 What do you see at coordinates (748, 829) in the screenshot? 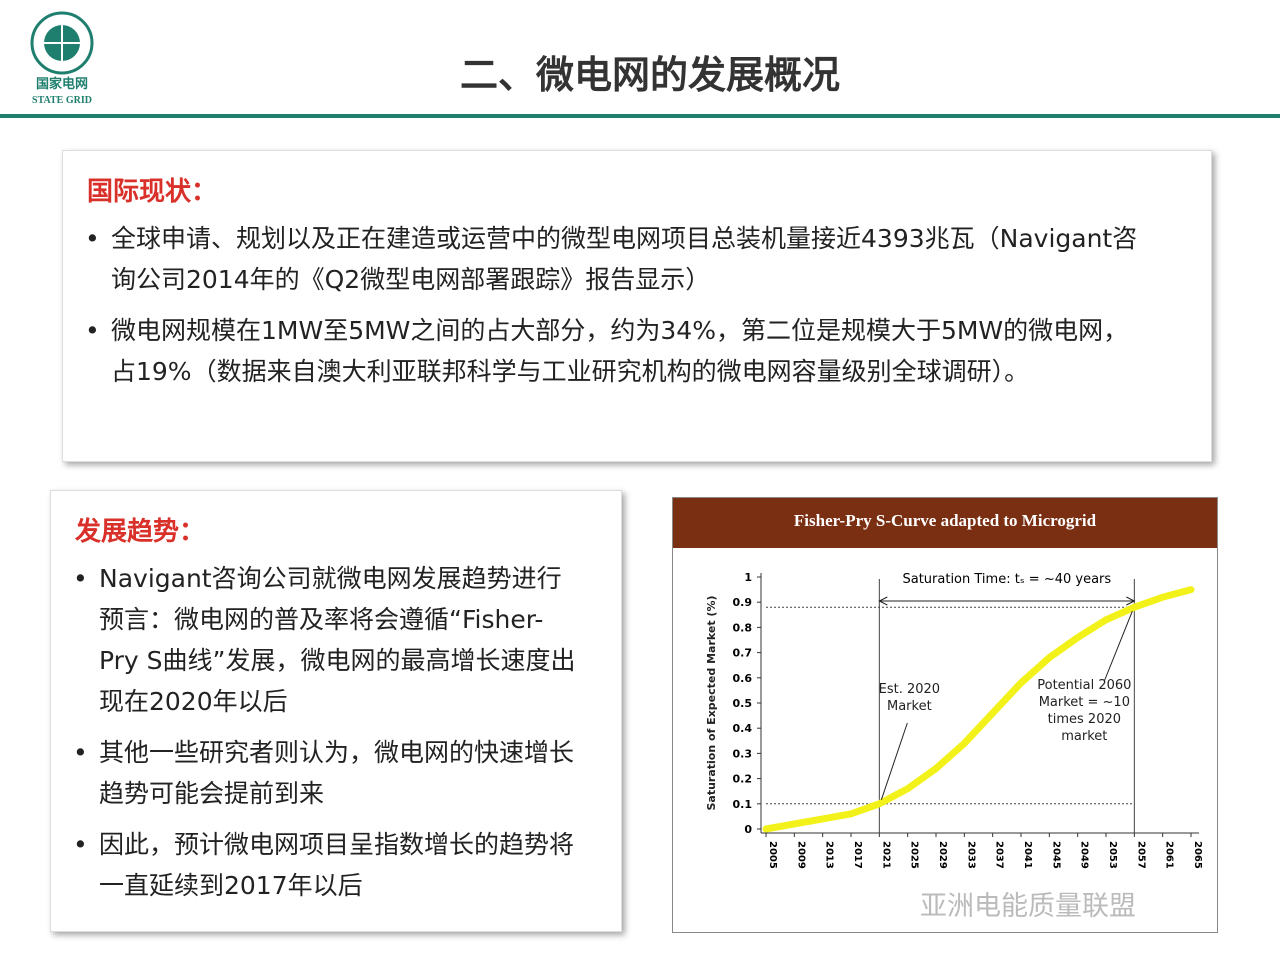
I see `y-tick-label: 0` at bounding box center [748, 829].